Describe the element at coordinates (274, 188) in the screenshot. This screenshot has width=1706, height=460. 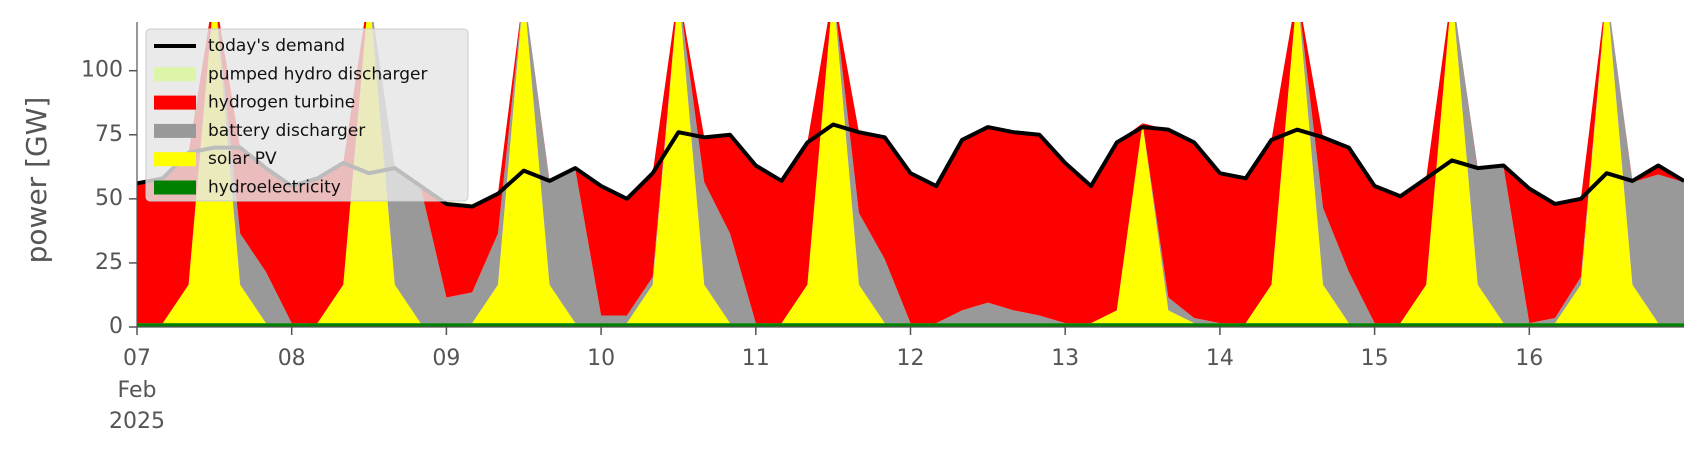
I see `legend-label: hydroelectricity` at that location.